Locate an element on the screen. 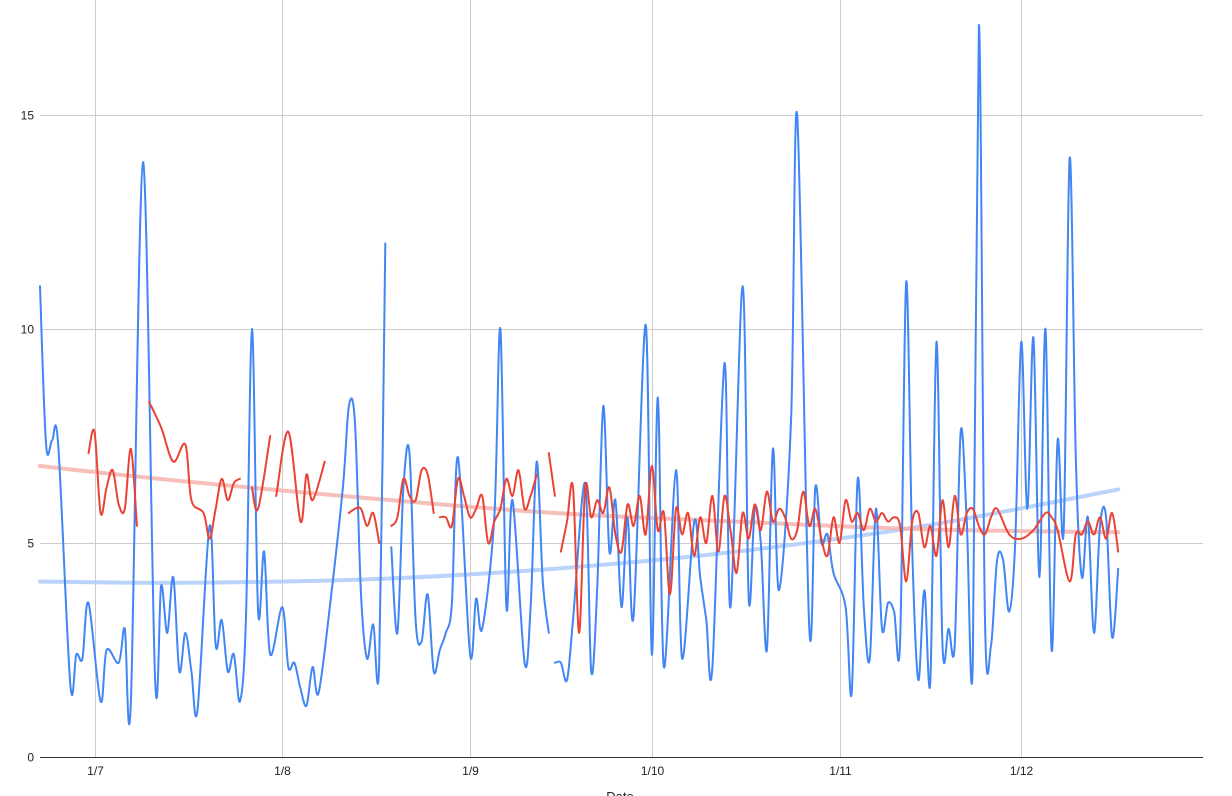 This screenshot has height=796, width=1232. x-tick-label: 1/9 is located at coordinates (470, 771).